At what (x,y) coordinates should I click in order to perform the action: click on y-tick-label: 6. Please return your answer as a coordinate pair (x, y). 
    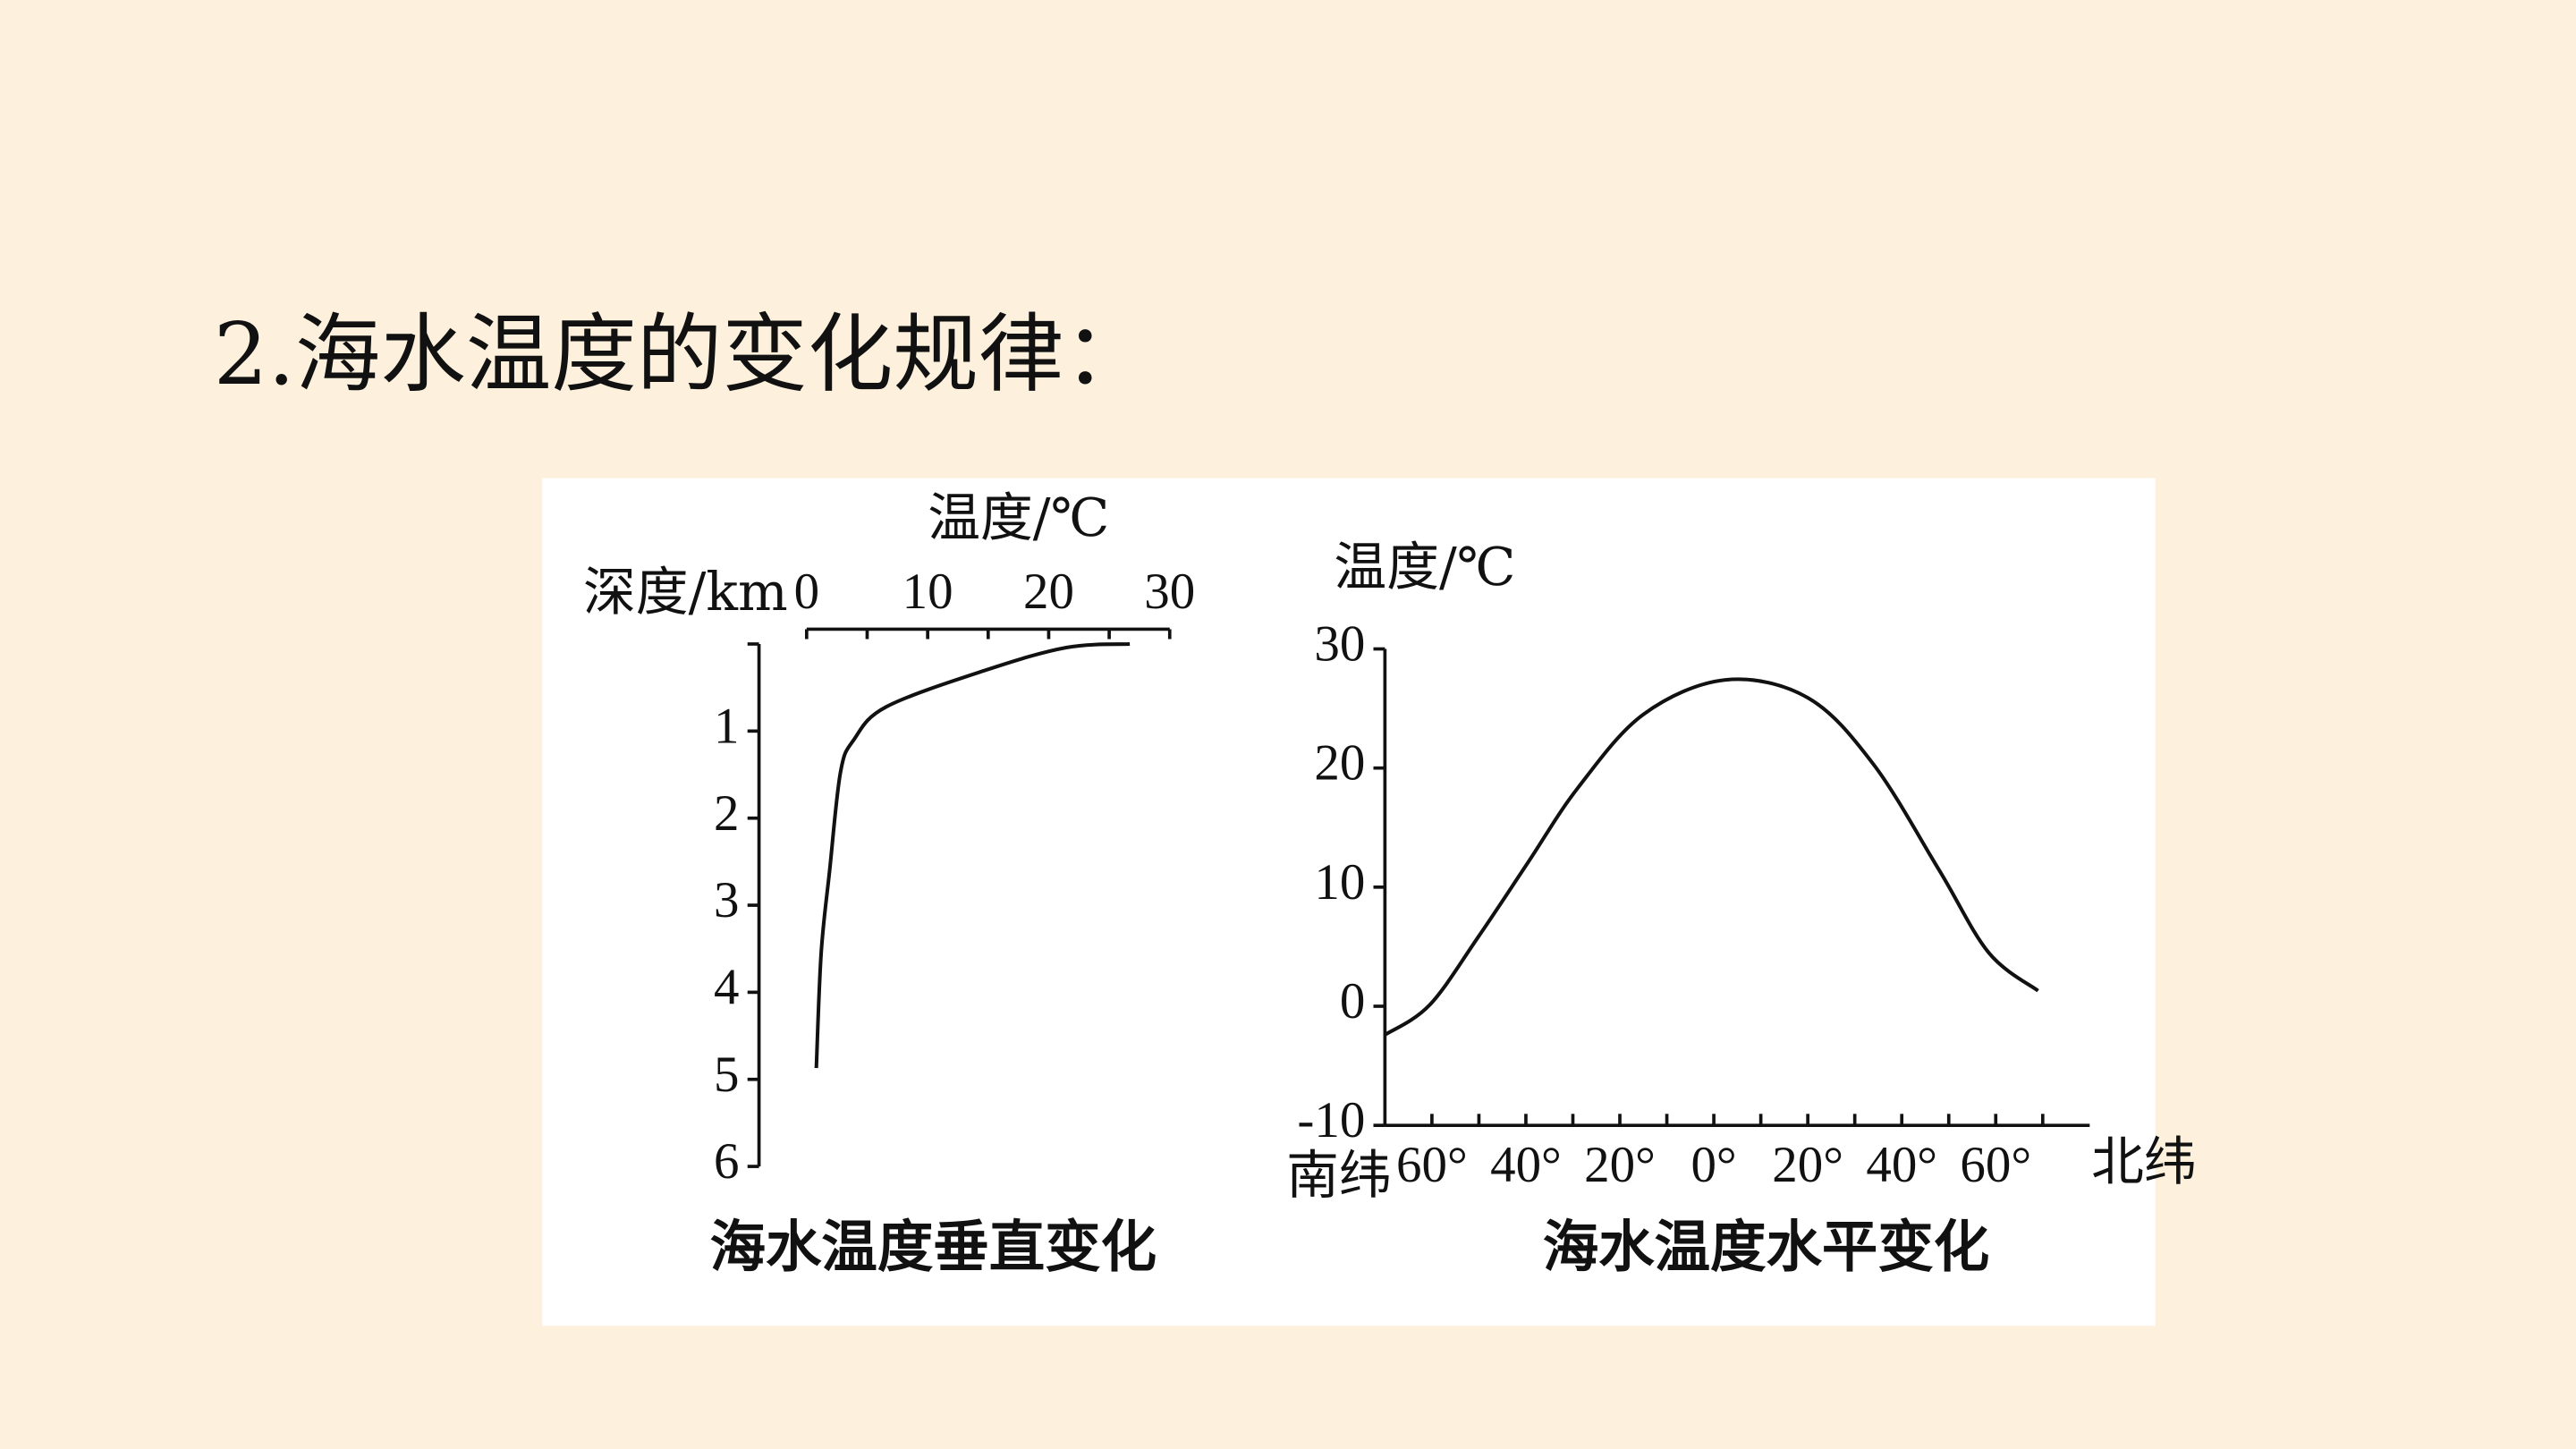
    Looking at the image, I should click on (726, 1161).